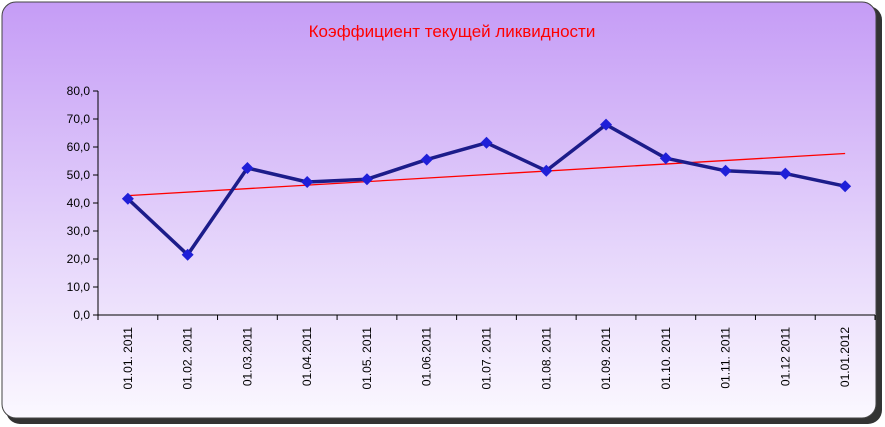  Describe the element at coordinates (79, 175) in the screenshot. I see `y-tick-label: 50,0` at that location.